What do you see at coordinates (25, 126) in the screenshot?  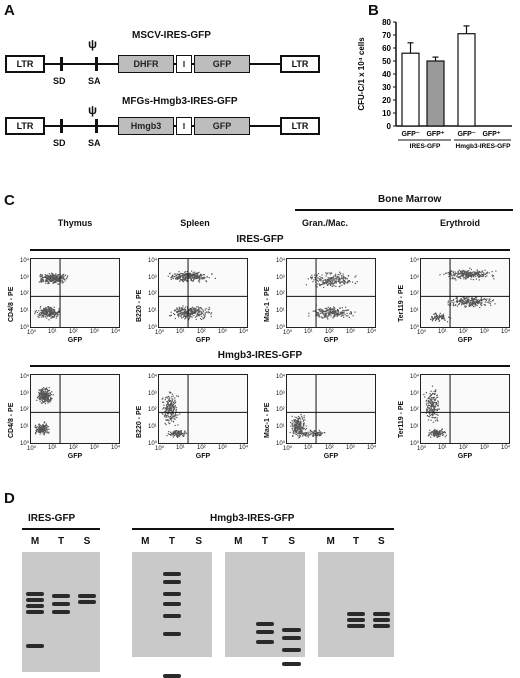 I see `construct2-ltr-left: LTR` at bounding box center [25, 126].